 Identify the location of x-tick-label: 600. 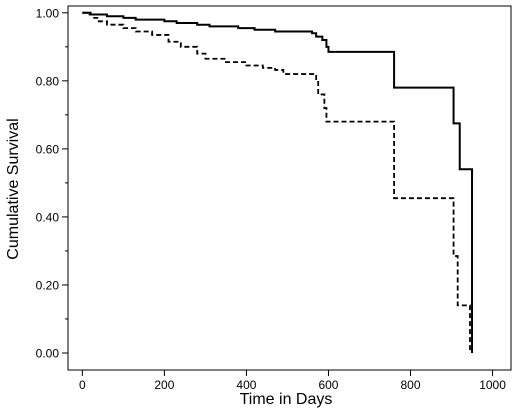
(328, 385).